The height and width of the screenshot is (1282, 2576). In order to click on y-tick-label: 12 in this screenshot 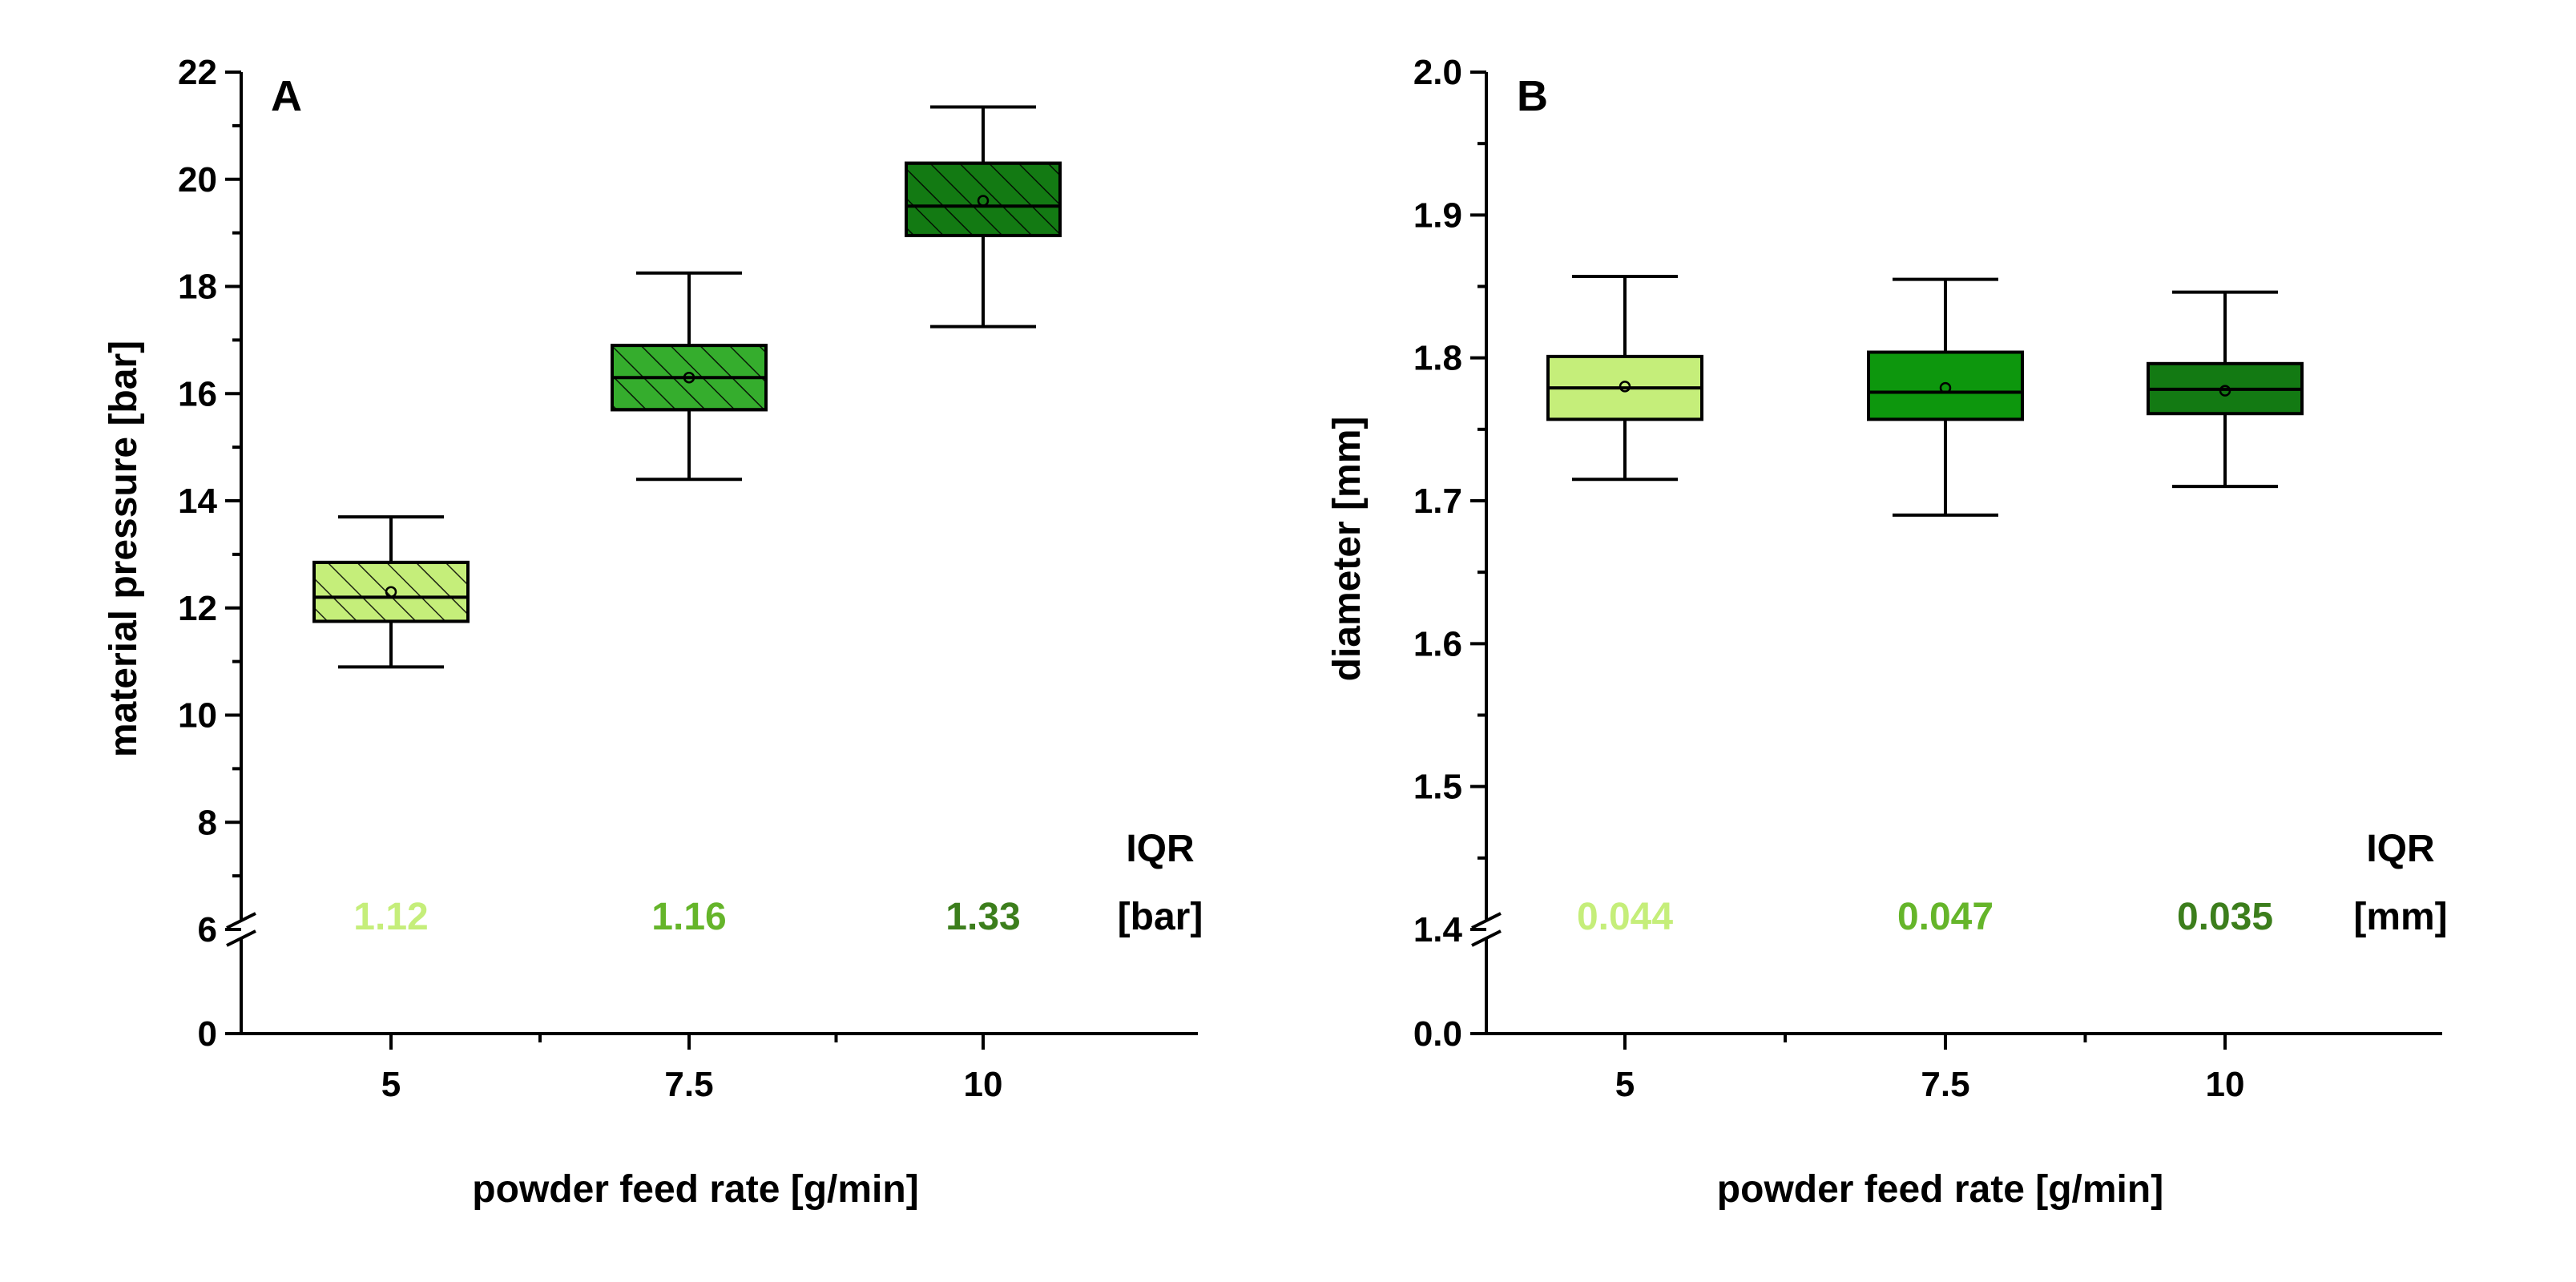, I will do `click(197, 608)`.